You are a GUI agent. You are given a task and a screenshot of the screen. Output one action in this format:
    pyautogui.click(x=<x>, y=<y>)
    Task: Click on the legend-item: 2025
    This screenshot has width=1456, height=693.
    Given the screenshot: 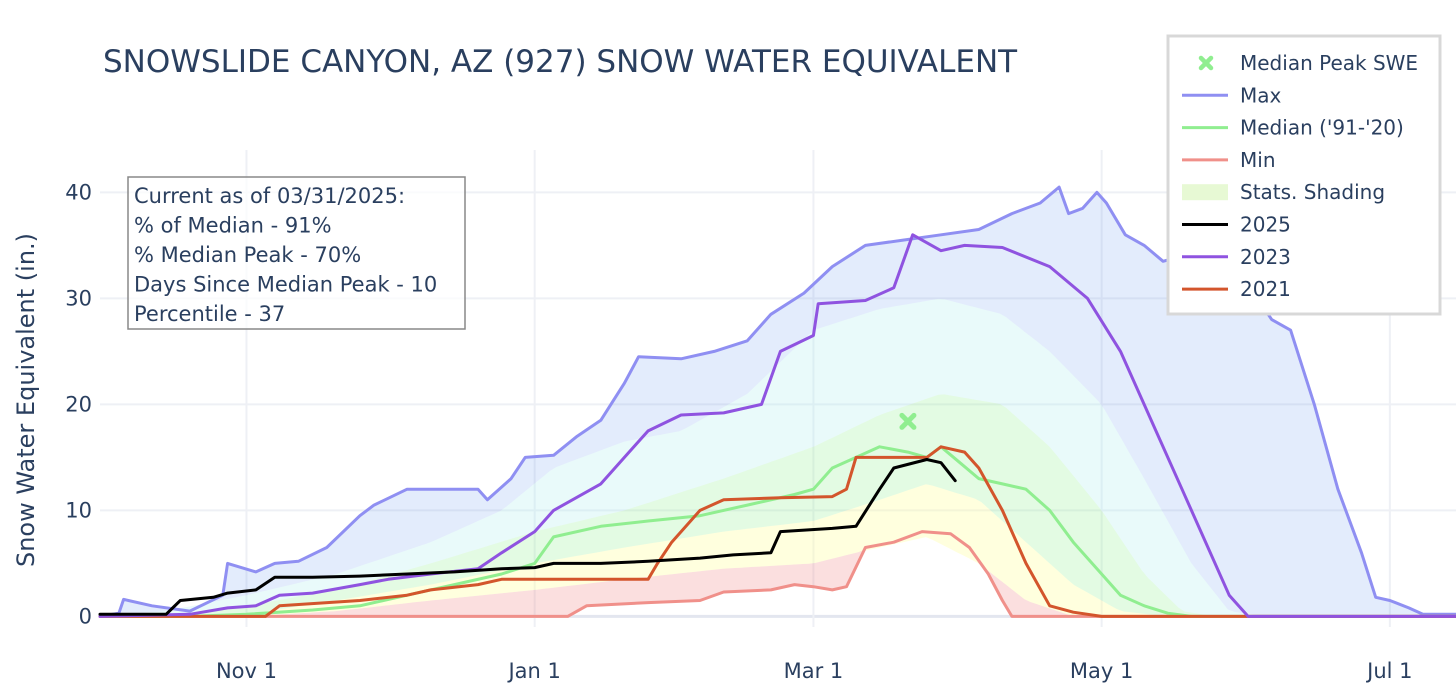 What is the action you would take?
    pyautogui.click(x=1236, y=225)
    